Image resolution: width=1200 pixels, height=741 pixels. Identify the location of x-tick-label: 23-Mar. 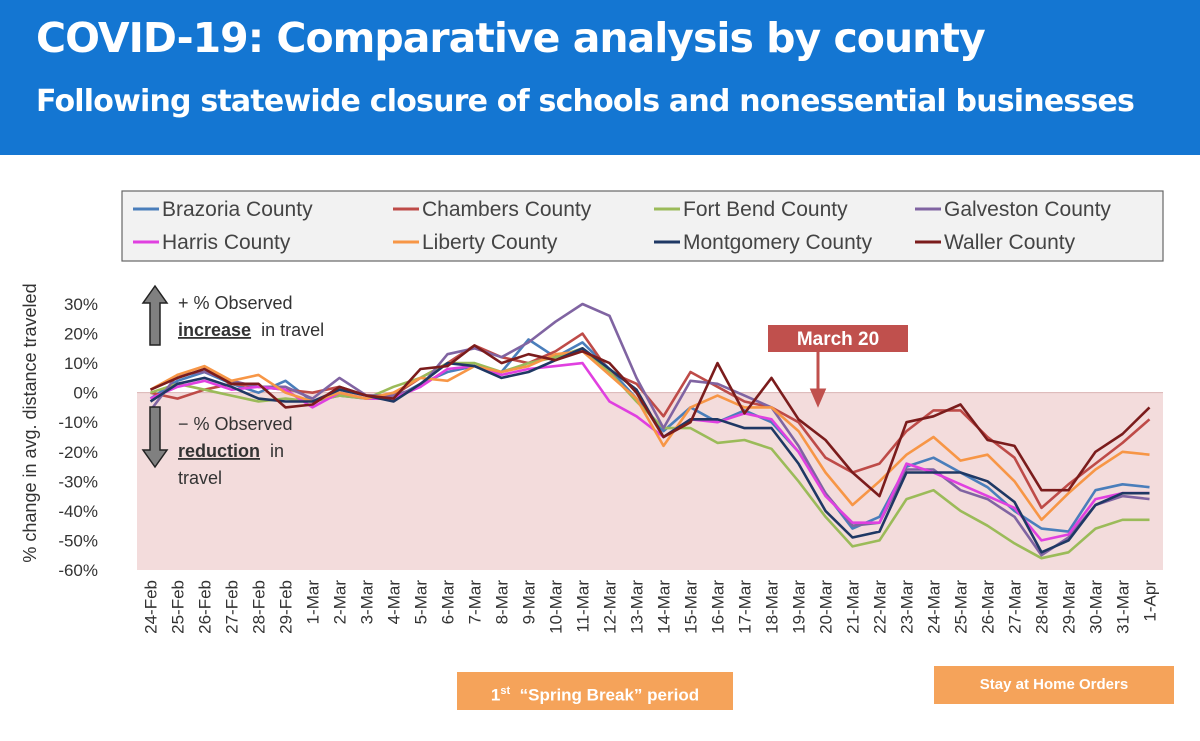
(907, 607).